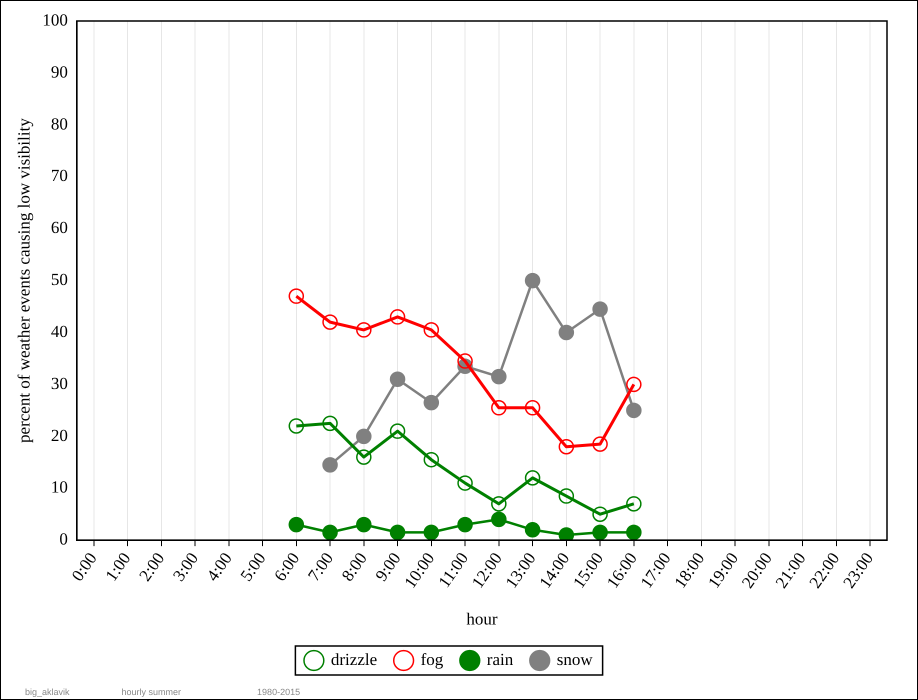 The height and width of the screenshot is (700, 918). Describe the element at coordinates (482, 618) in the screenshot. I see `x-axis-title: hour` at that location.